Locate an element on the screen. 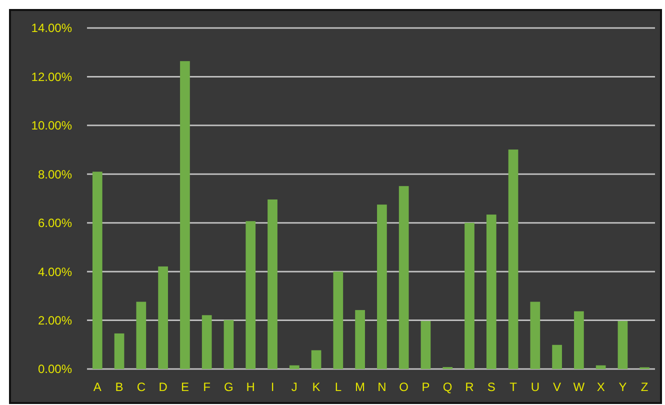  x-tick-label: S is located at coordinates (491, 387).